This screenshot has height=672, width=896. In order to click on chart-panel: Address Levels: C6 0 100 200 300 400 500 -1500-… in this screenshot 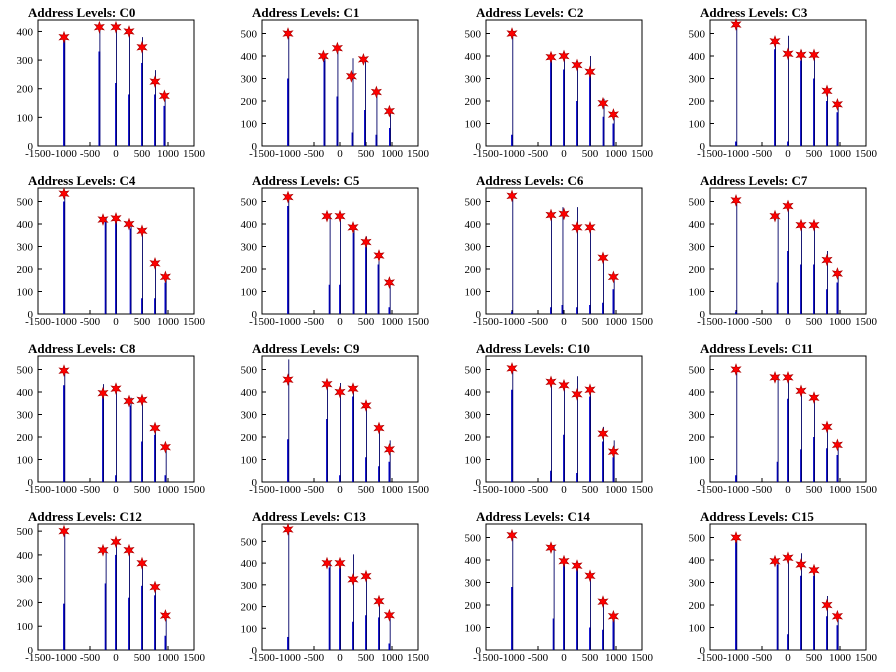, I will do `click(560, 252)`.